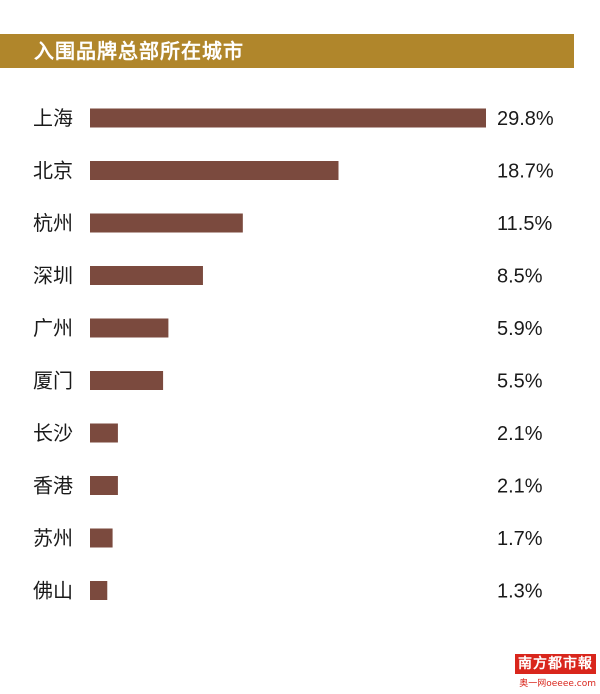 This screenshot has height=694, width=600. What do you see at coordinates (520, 539) in the screenshot?
I see `value-label: 1.7%` at bounding box center [520, 539].